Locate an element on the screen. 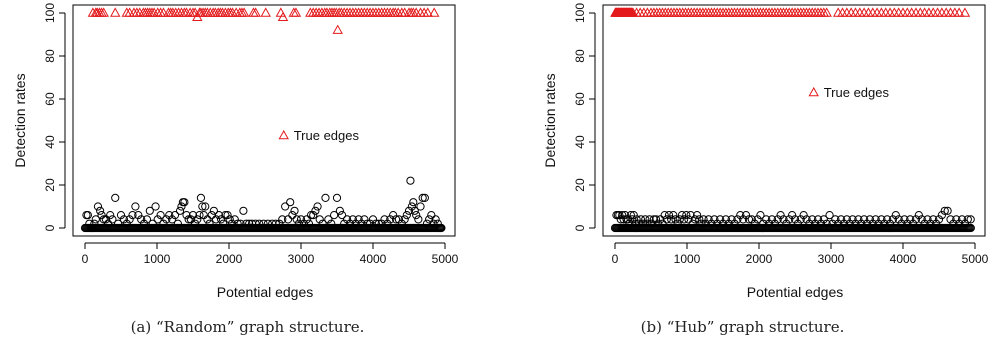 This screenshot has height=352, width=990. caption-hub: (b) “Hub” graph structure. is located at coordinates (742, 327).